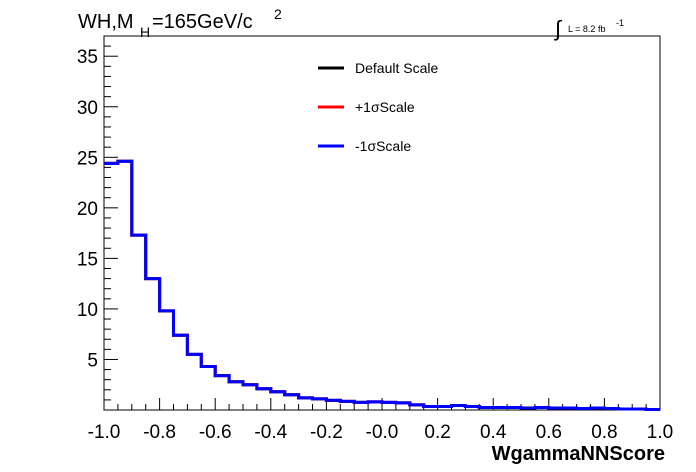 Image resolution: width=696 pixels, height=472 pixels. I want to click on y-axis: 5 10 15 20 25 30 35, so click(97, 223).